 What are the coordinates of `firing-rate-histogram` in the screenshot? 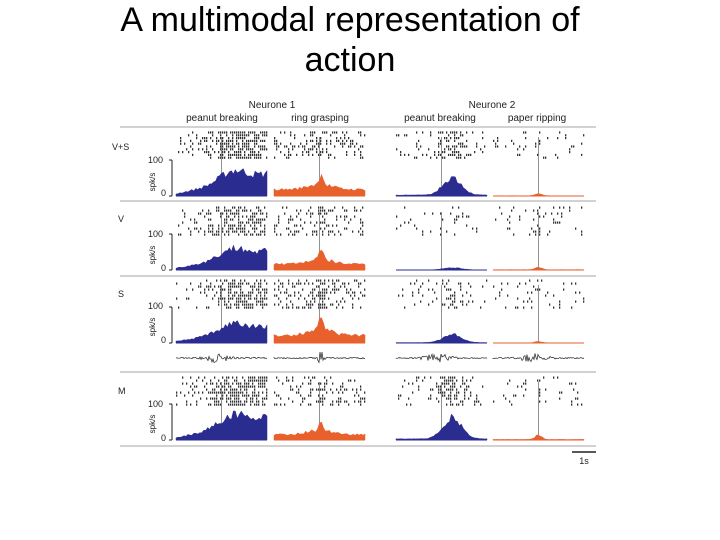 It's located at (221, 182).